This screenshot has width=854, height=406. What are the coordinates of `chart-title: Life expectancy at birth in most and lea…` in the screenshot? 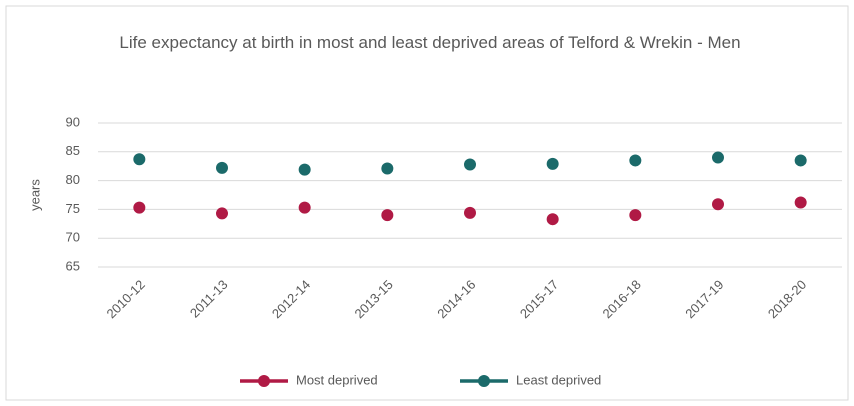 It's located at (430, 42).